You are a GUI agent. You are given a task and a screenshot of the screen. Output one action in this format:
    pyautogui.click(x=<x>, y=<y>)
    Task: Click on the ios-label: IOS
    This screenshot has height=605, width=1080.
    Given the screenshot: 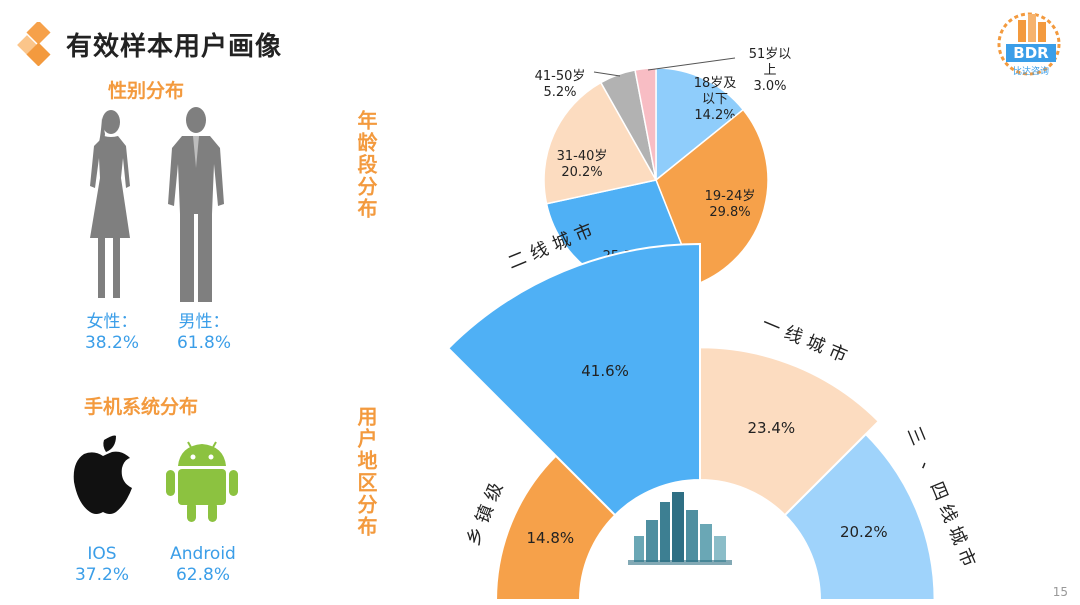 What is the action you would take?
    pyautogui.click(x=102, y=554)
    